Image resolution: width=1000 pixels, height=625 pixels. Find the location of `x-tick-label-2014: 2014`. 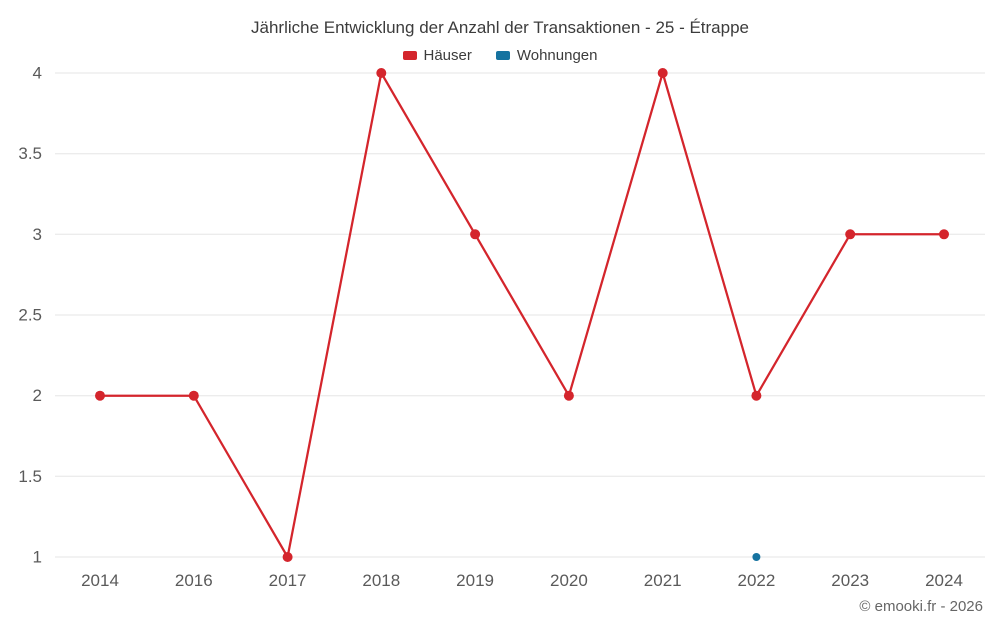

x-tick-label-2014: 2014 is located at coordinates (100, 580).